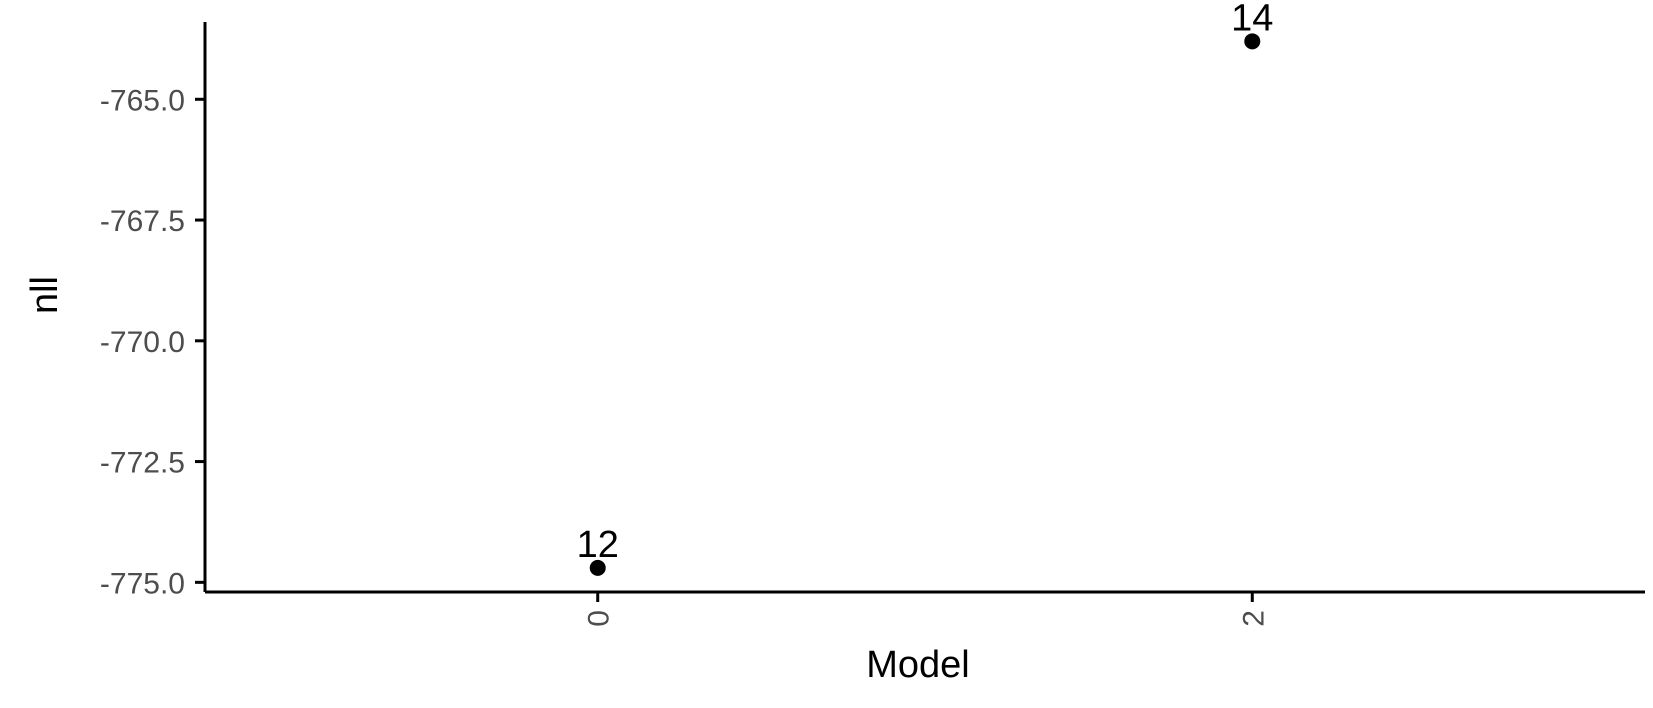 The image size is (1653, 708). I want to click on y-tick-label: -765.0, so click(142, 100).